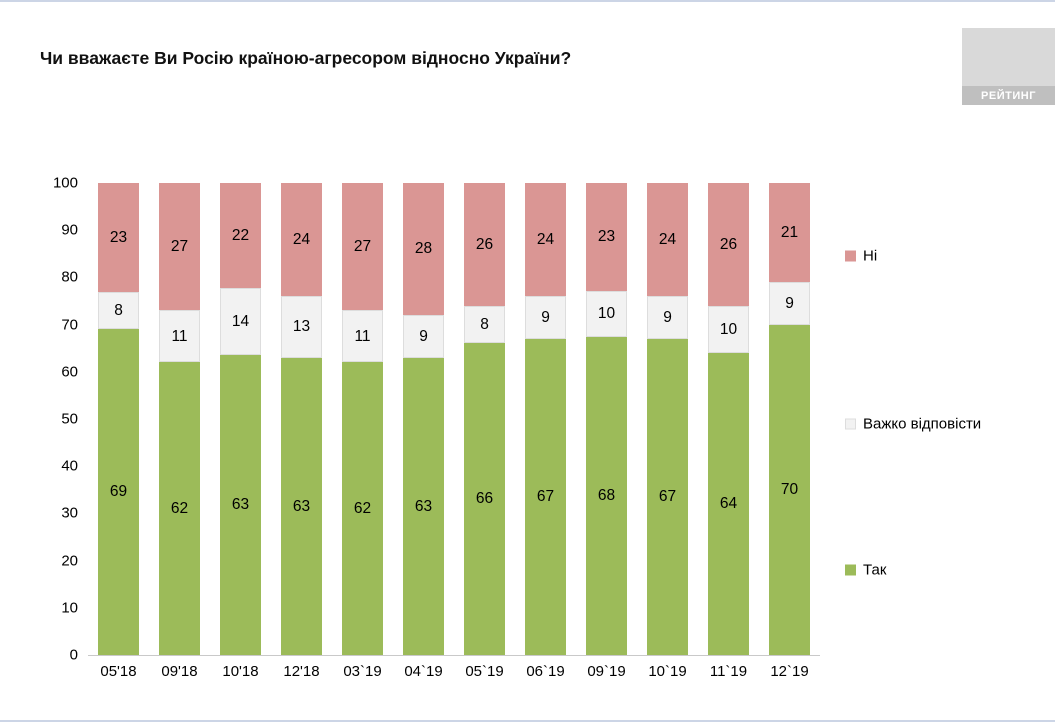 This screenshot has width=1055, height=722. I want to click on rating-logo-text: РЕЙТИНГ, so click(1008, 95).